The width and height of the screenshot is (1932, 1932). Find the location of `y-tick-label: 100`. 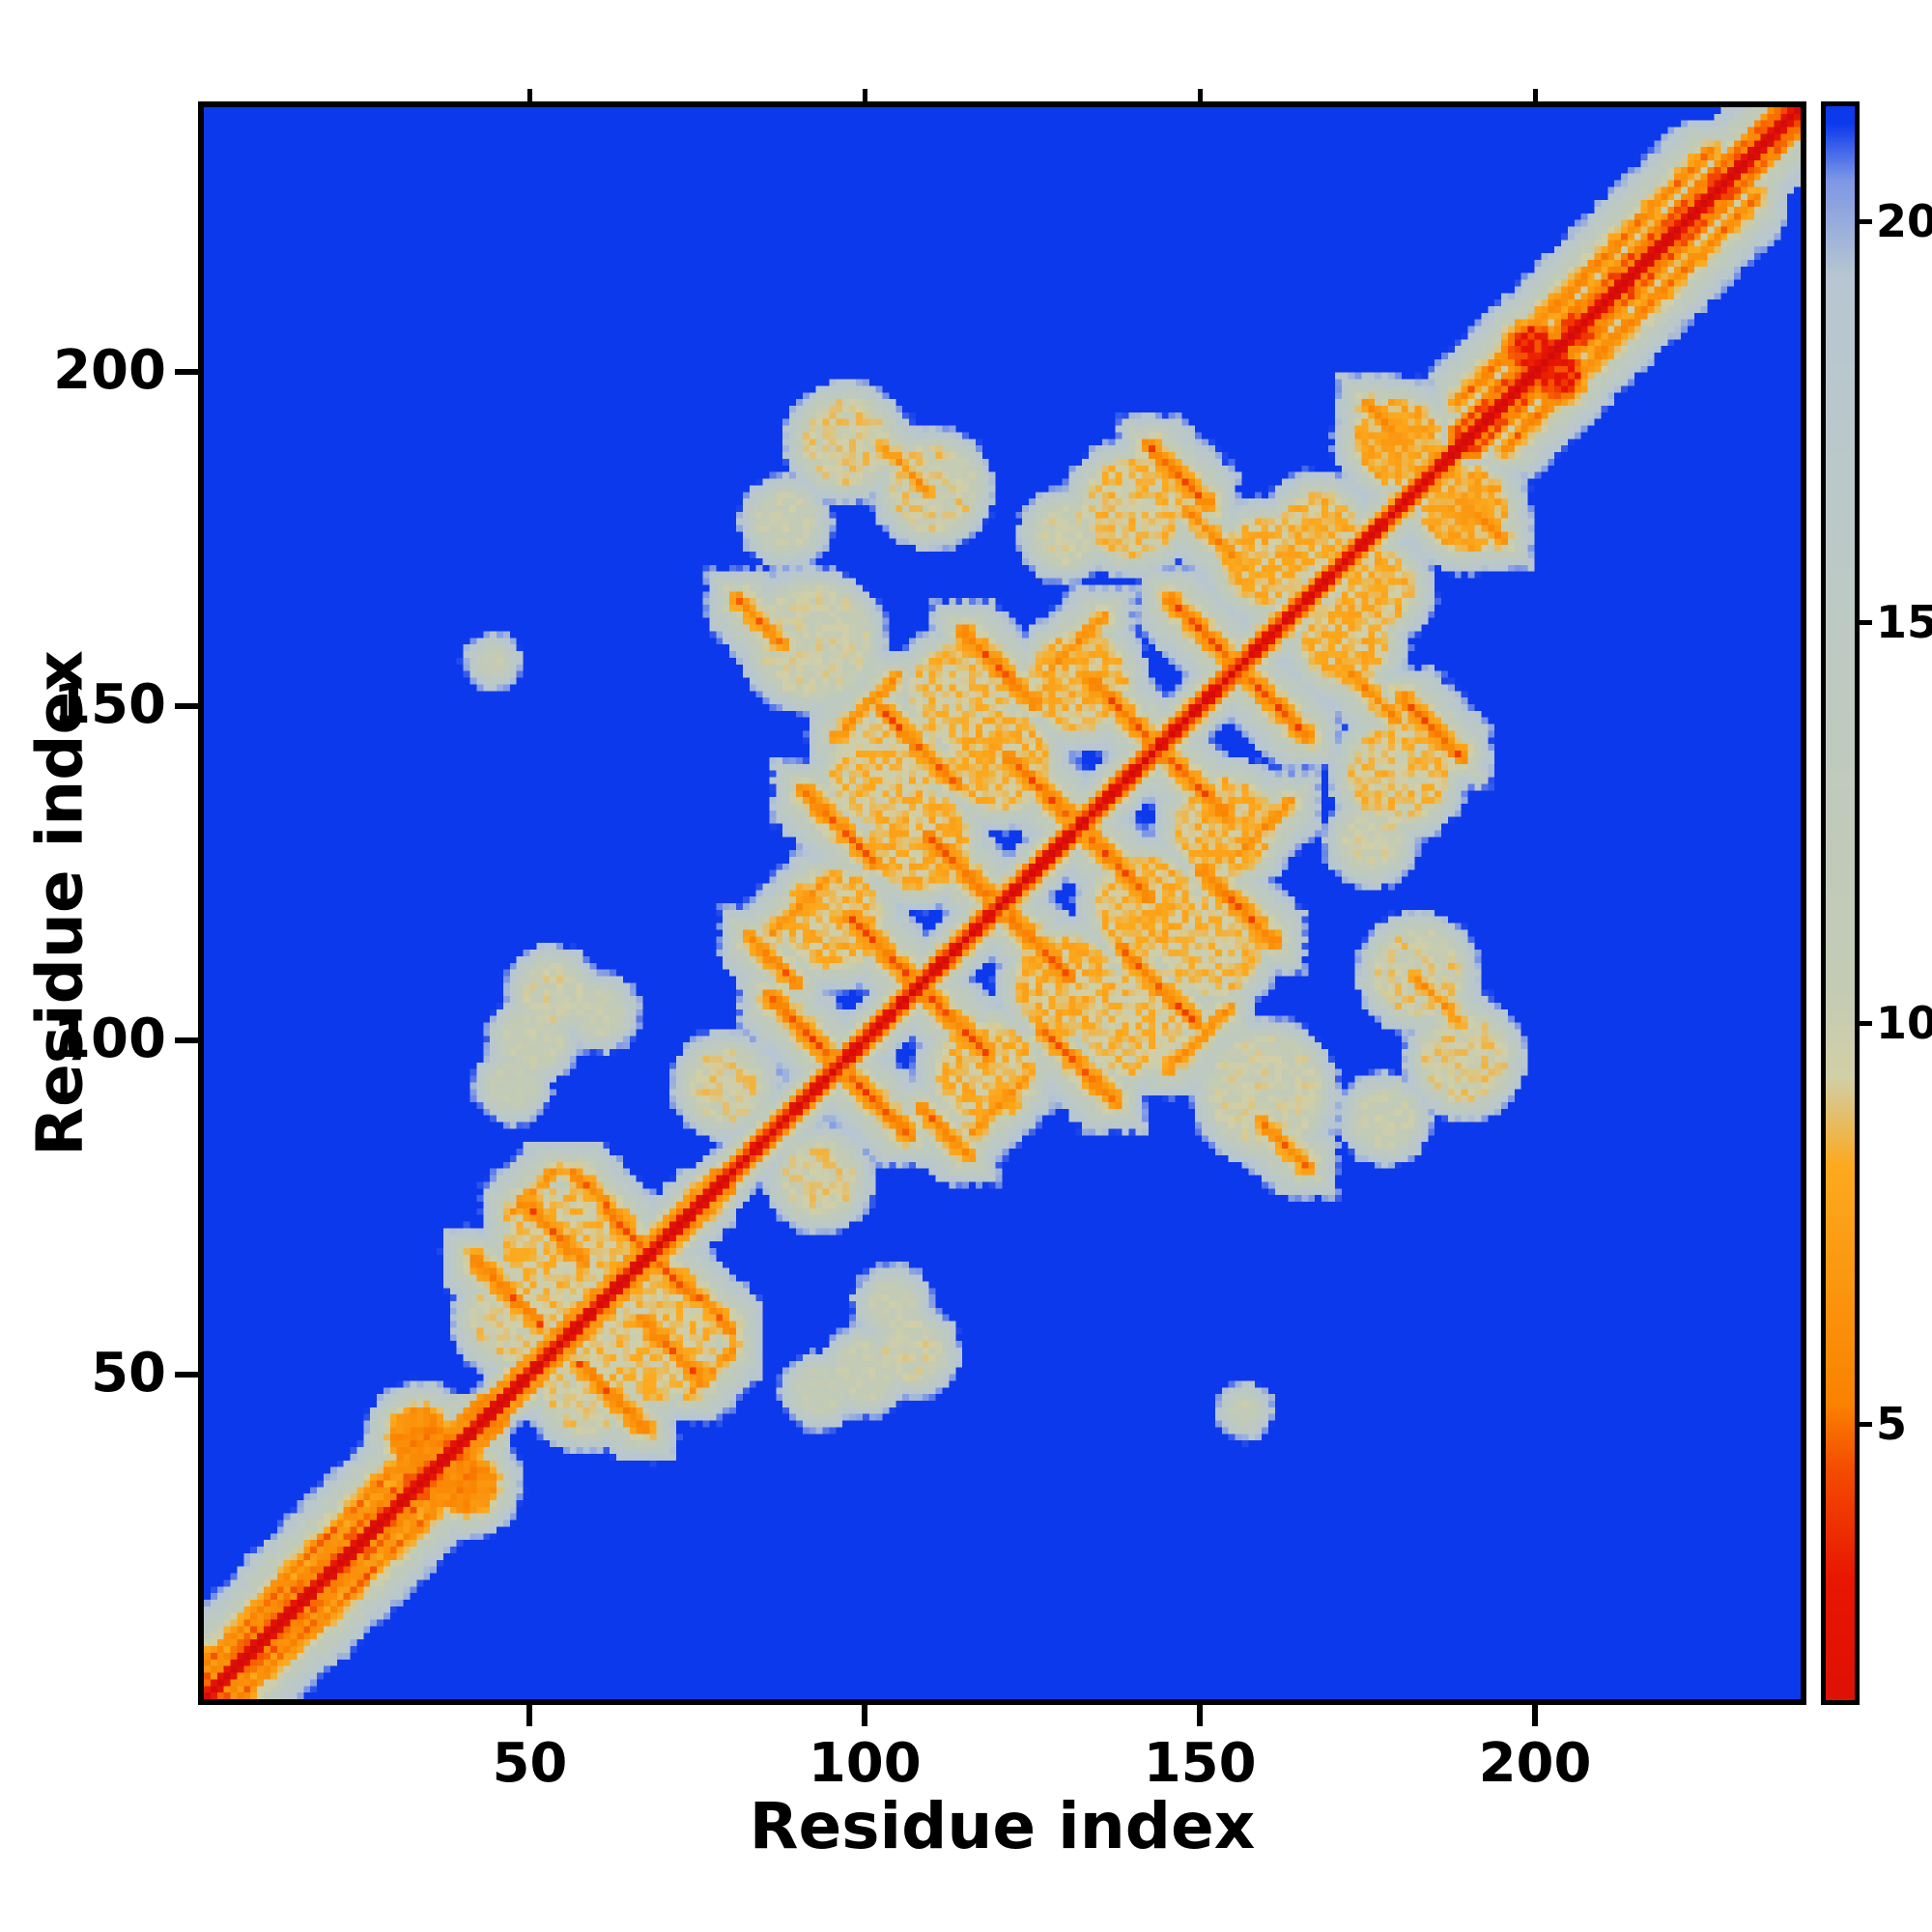

y-tick-label: 100 is located at coordinates (109, 1038).